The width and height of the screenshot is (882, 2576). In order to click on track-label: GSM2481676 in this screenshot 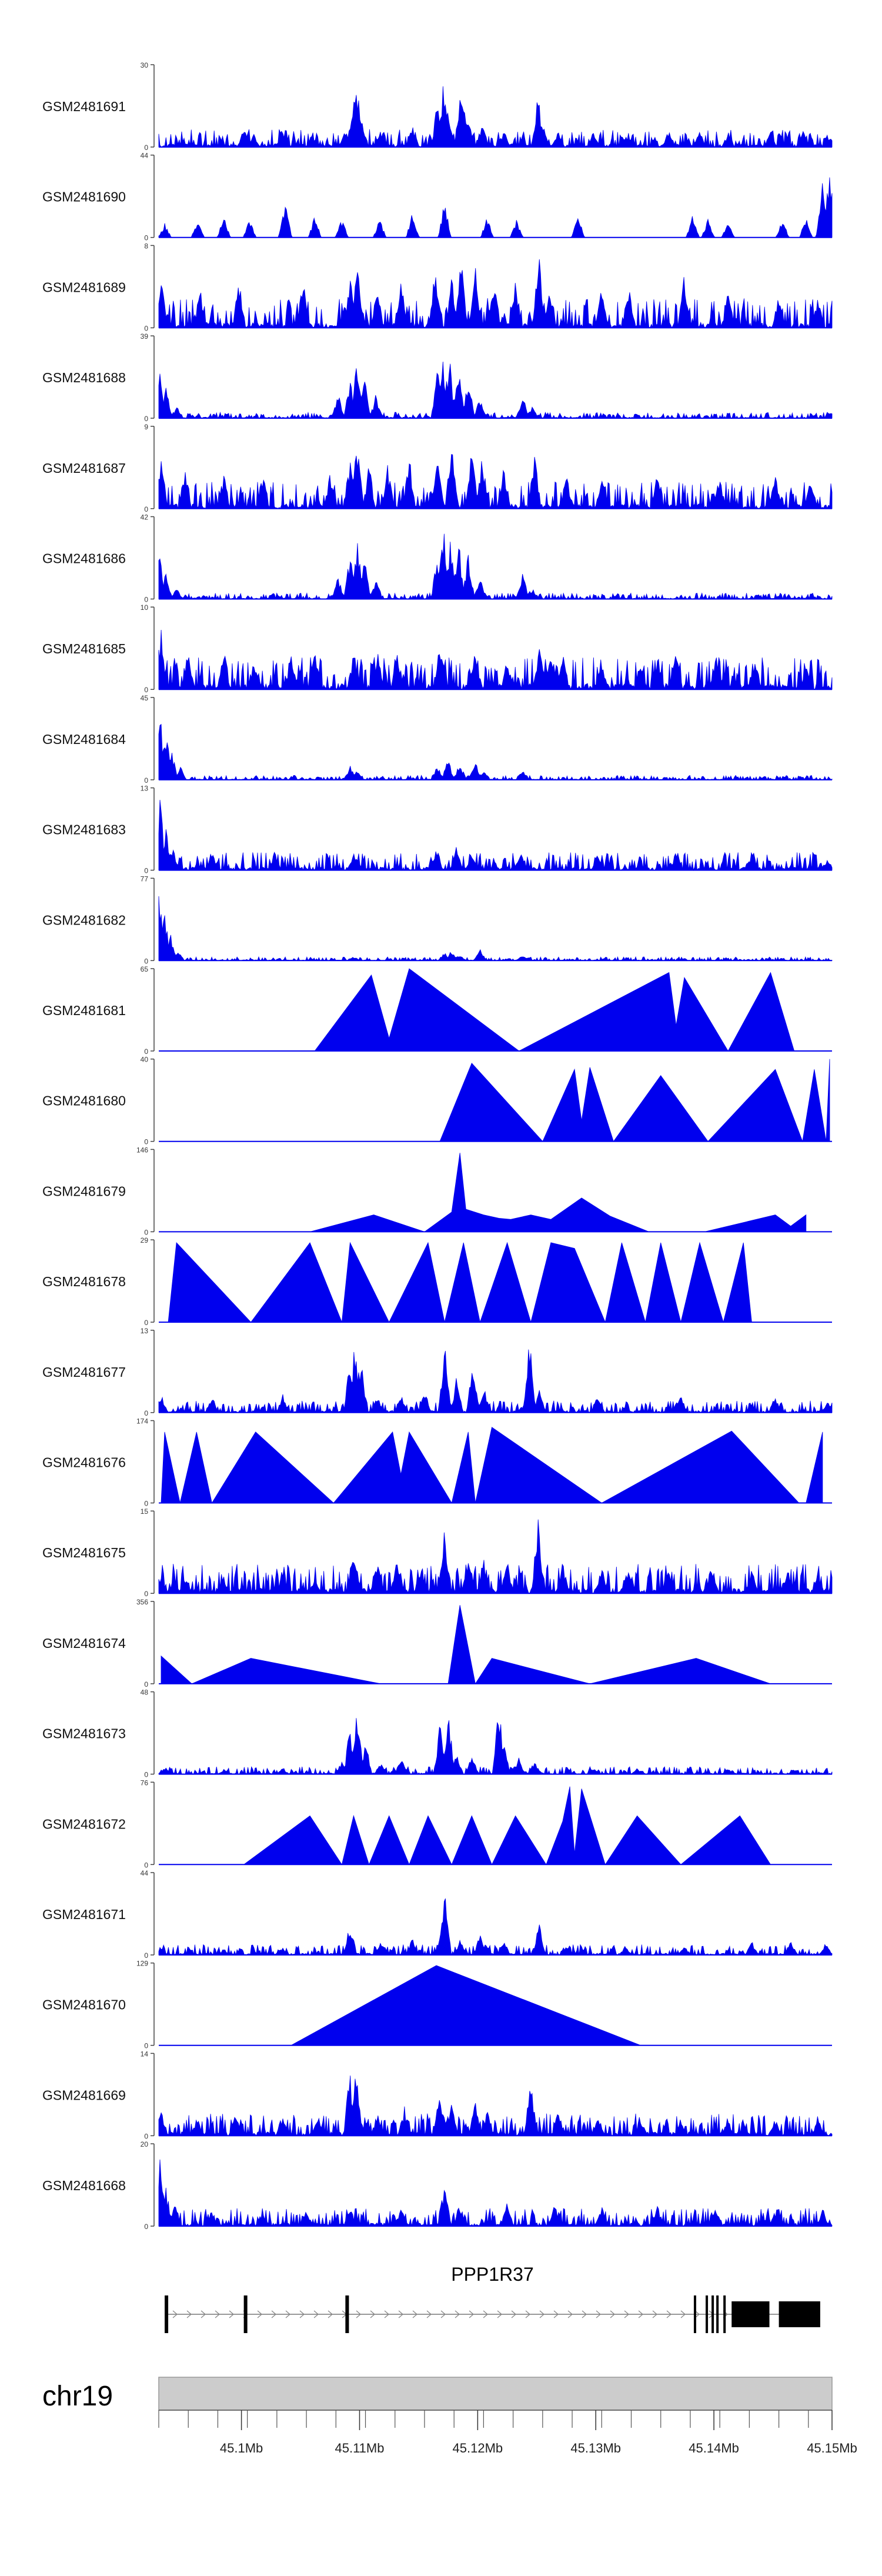, I will do `click(84, 1462)`.